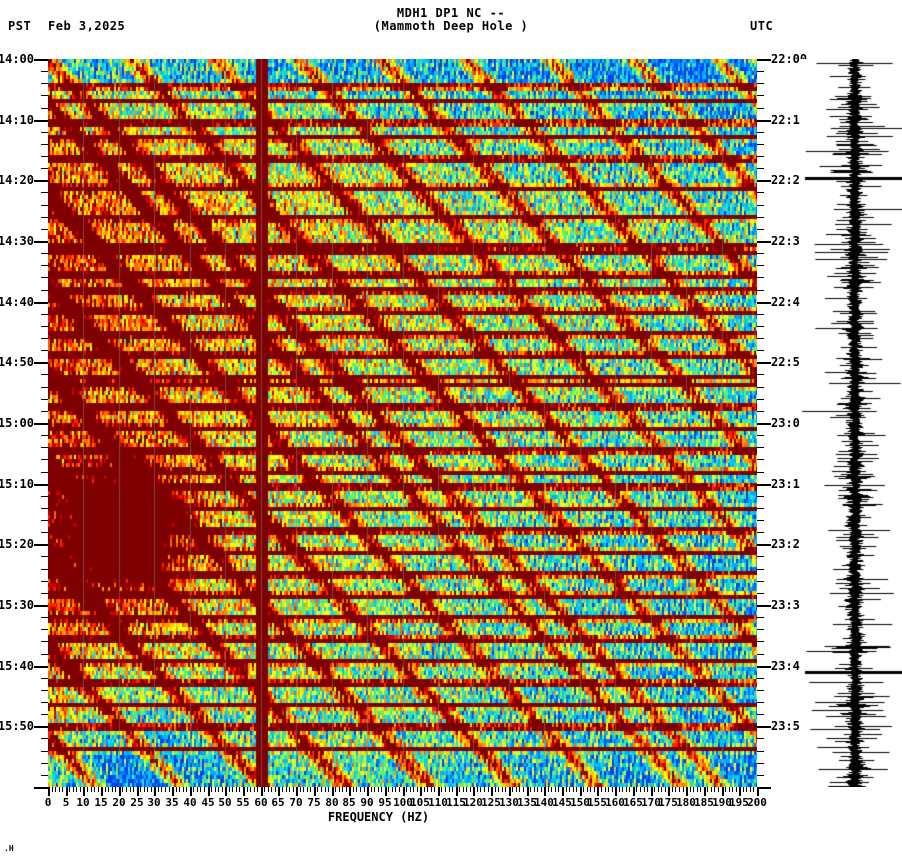 The width and height of the screenshot is (902, 864). What do you see at coordinates (190, 802) in the screenshot?
I see `frequency-tick-label: 40` at bounding box center [190, 802].